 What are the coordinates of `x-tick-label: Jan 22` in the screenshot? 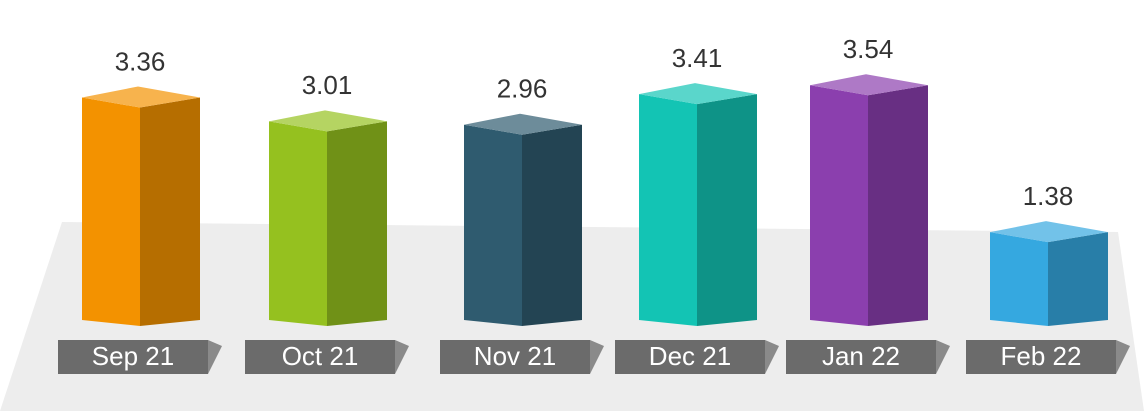 It's located at (861, 356).